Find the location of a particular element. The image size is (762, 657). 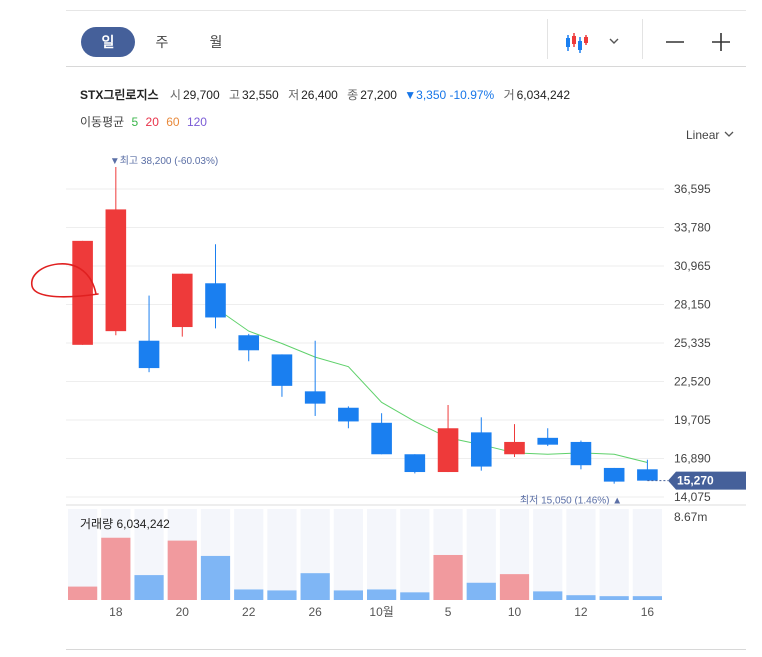

toolbar-divider is located at coordinates (547, 39).